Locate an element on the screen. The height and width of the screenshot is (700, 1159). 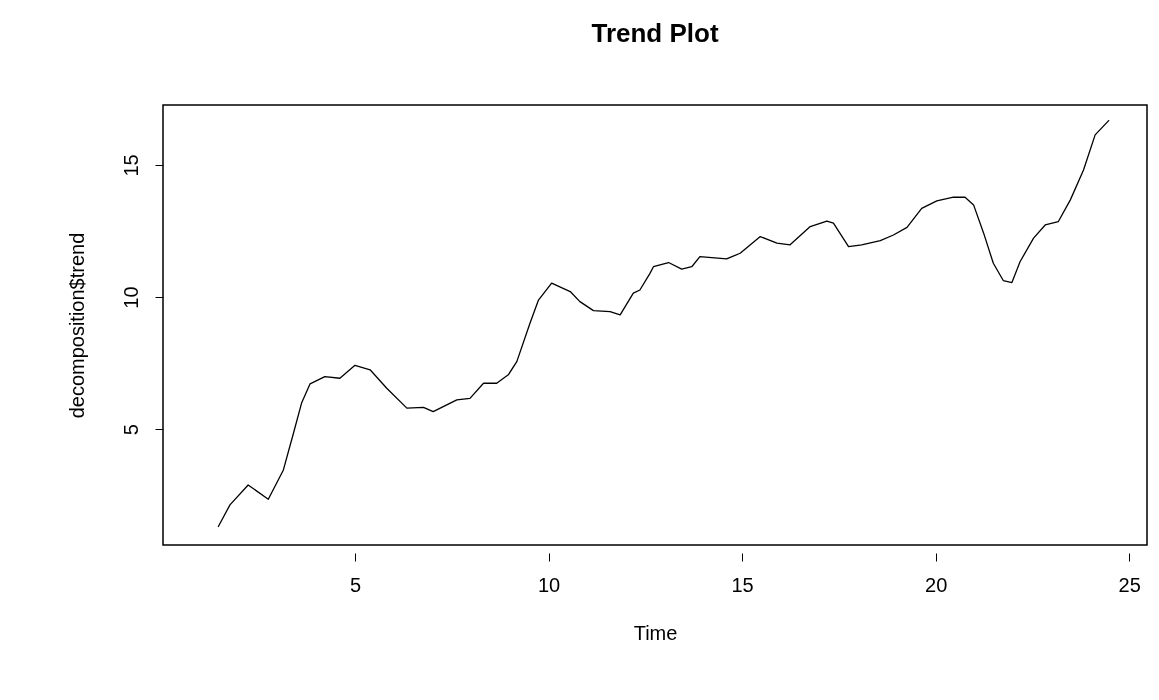
x-tick-label: 20 is located at coordinates (936, 584).